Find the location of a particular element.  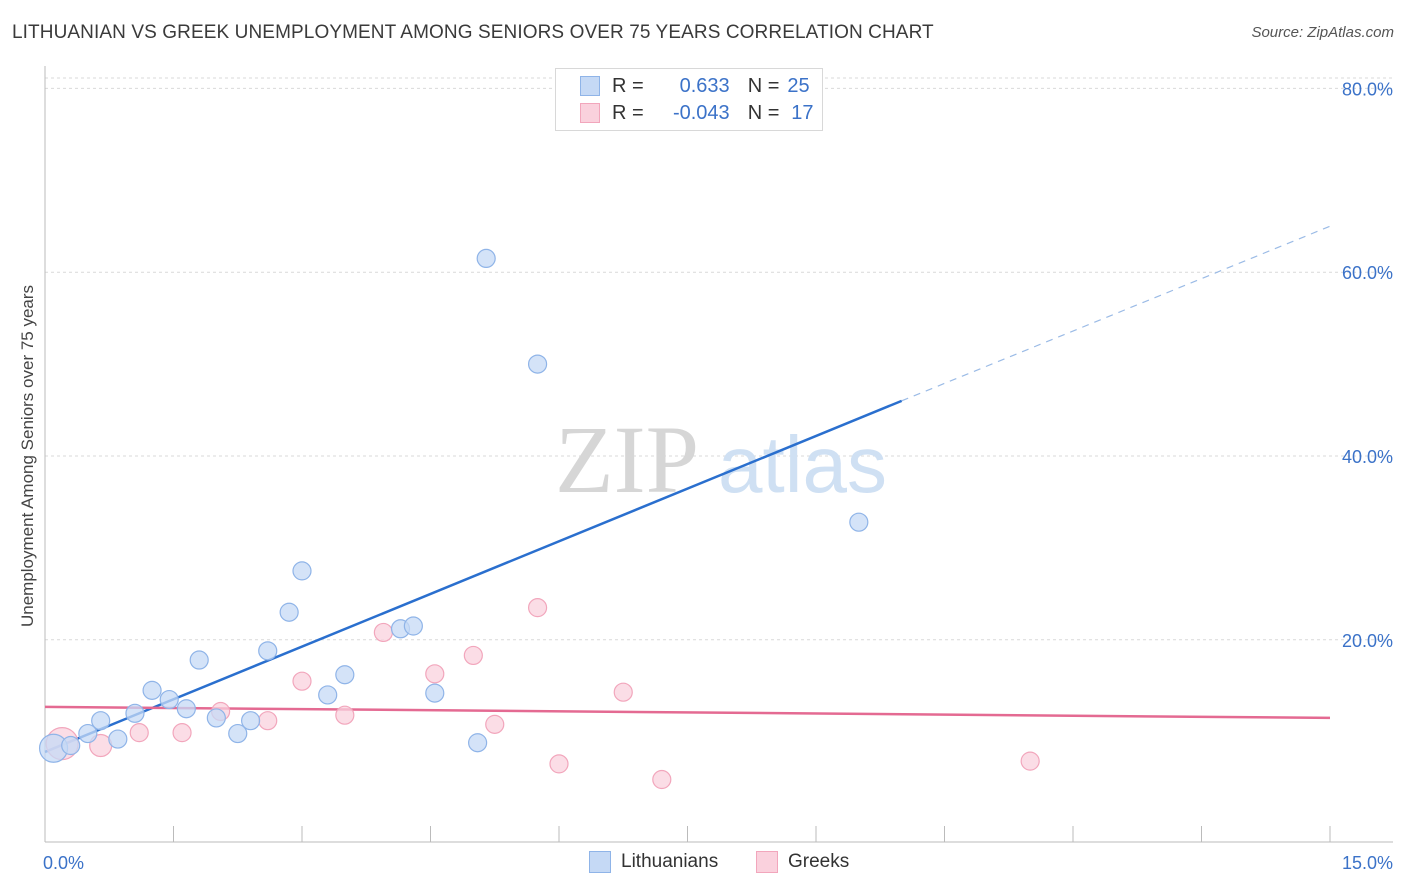

greeks-swatch is located at coordinates (590, 113).